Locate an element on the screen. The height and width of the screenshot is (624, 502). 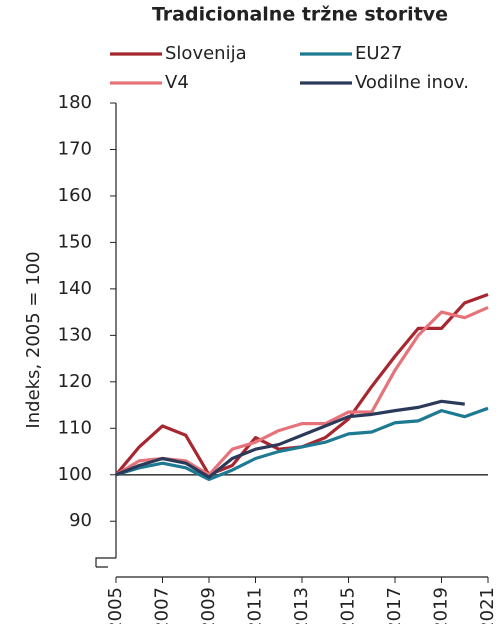
y-tick-label: 110 is located at coordinates (75, 427).